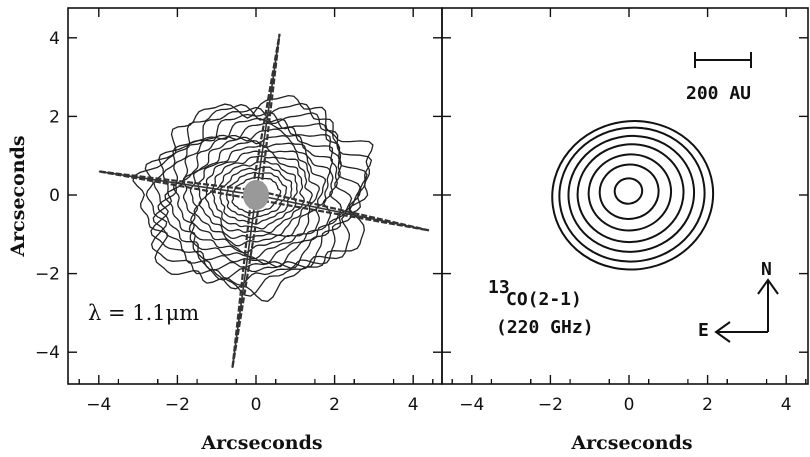 The height and width of the screenshot is (457, 810). Describe the element at coordinates (47, 353) in the screenshot. I see `y-tick-label: −4` at that location.